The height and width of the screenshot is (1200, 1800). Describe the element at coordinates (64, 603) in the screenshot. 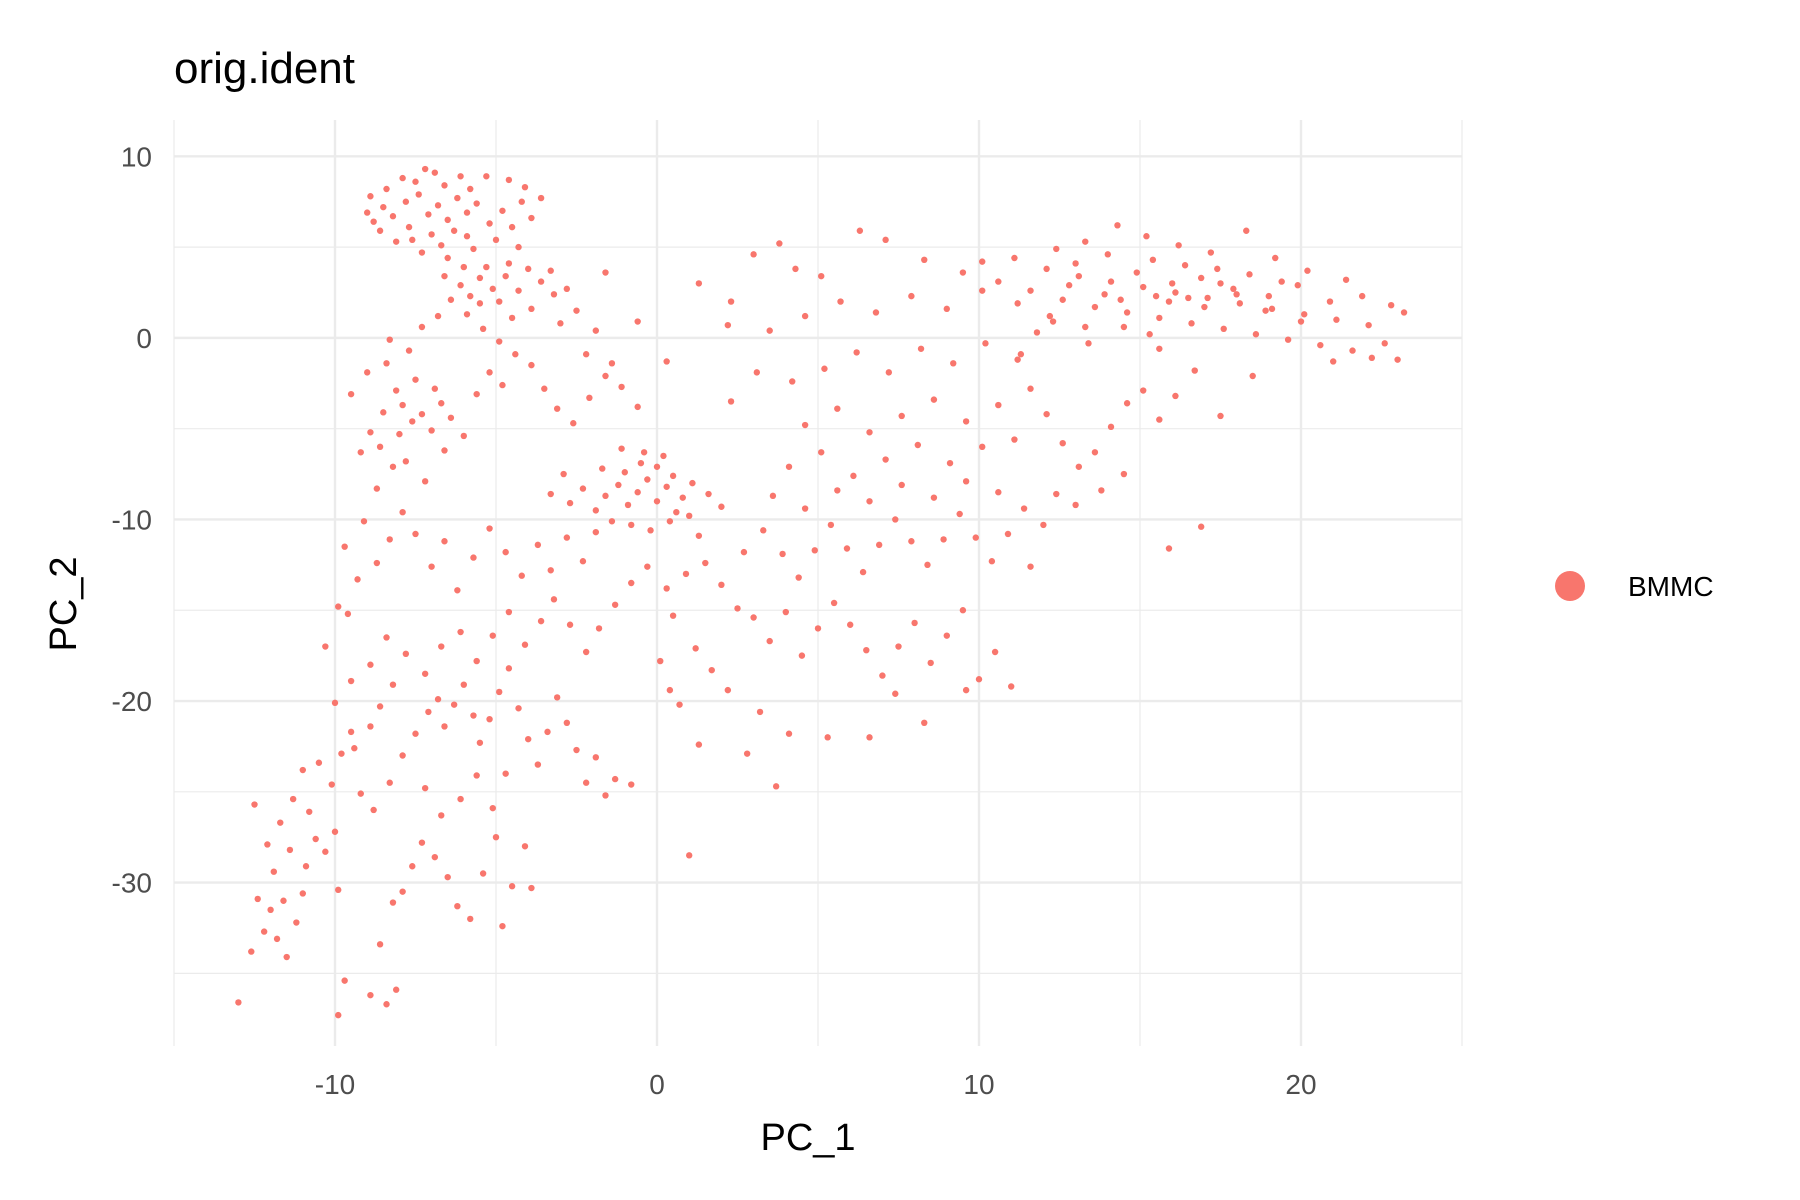

I see `y-axis-title: PC_2` at that location.